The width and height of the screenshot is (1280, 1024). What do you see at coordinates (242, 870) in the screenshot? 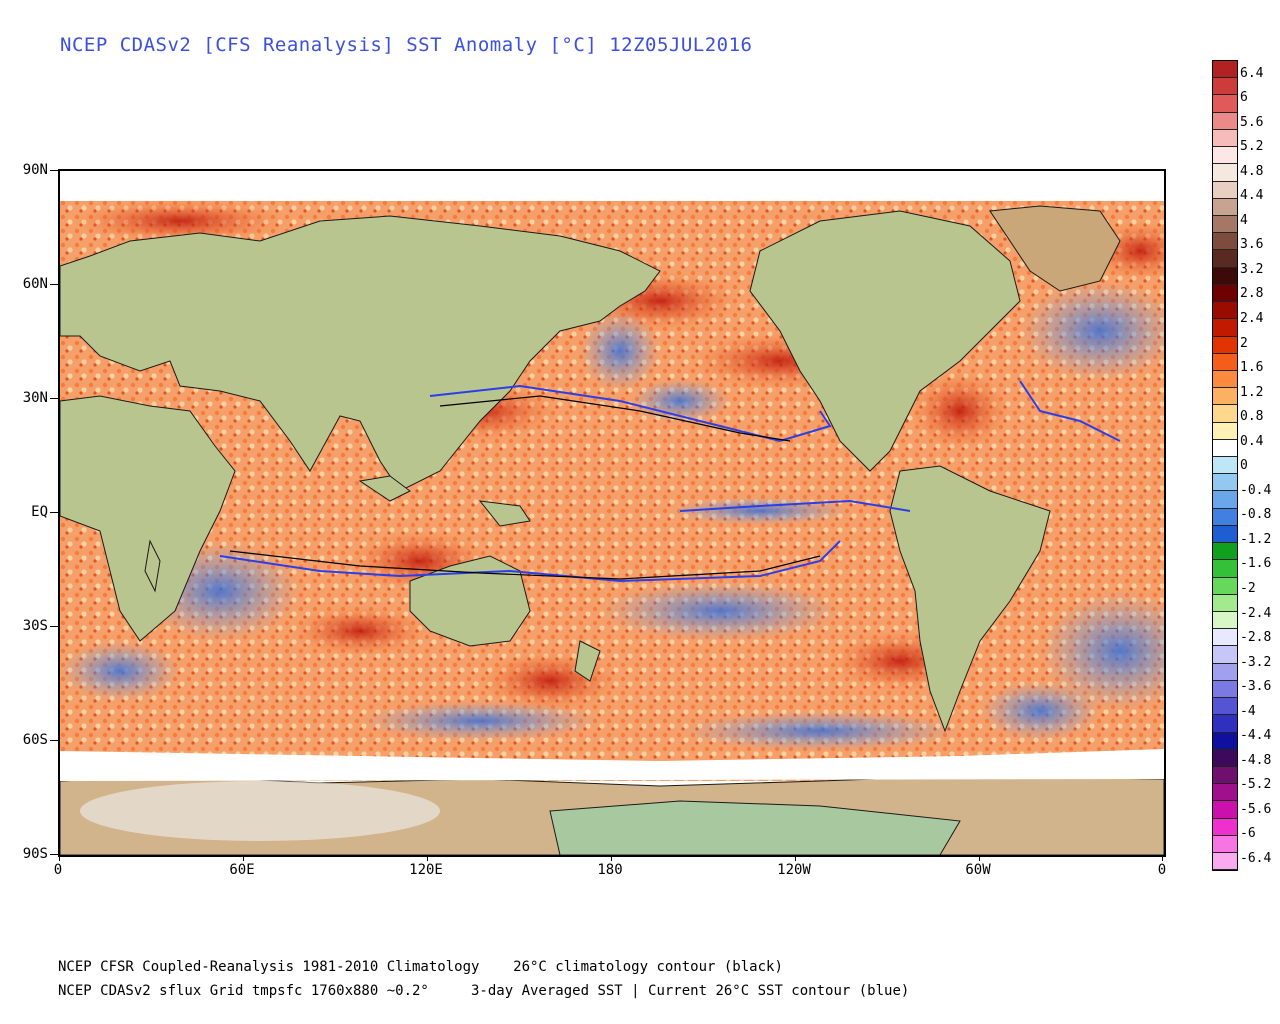
I see `x-label-60e: 60E` at bounding box center [242, 870].